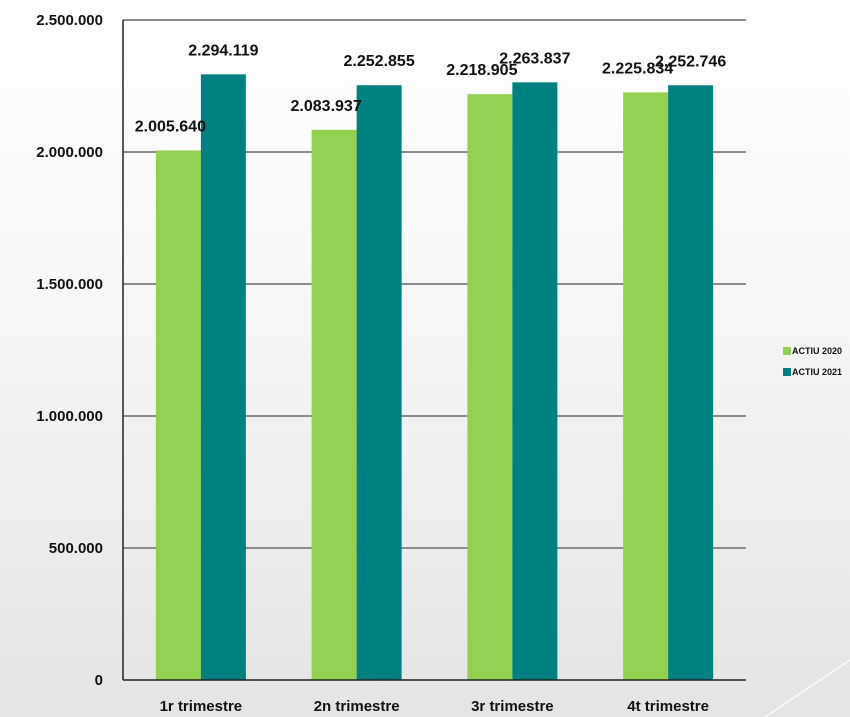 The width and height of the screenshot is (850, 717). I want to click on y-tick-label: 0, so click(99, 680).